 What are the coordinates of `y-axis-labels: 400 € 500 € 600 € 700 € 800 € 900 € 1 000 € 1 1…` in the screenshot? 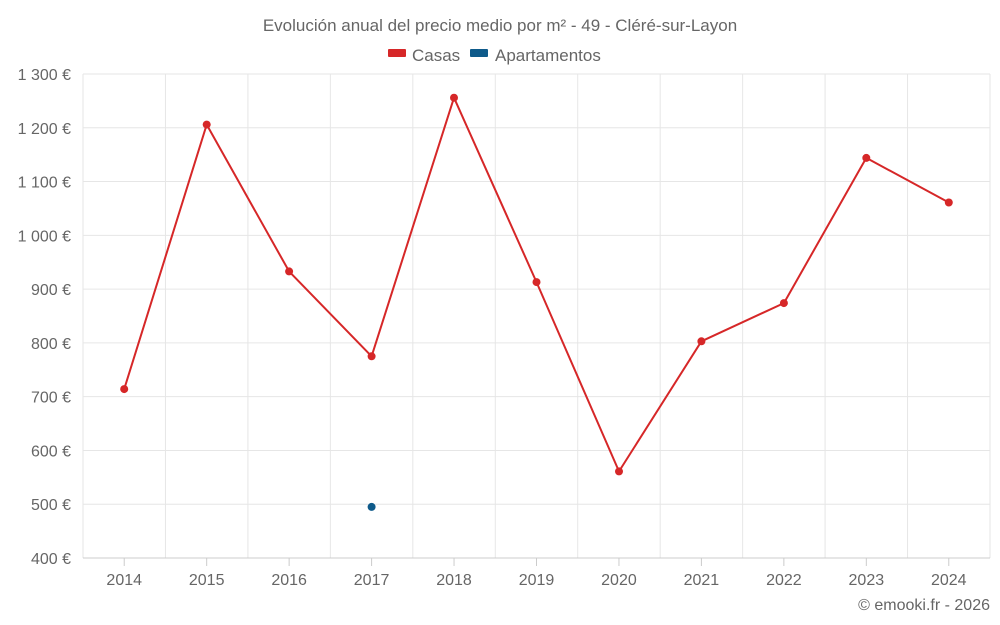 It's located at (44, 317).